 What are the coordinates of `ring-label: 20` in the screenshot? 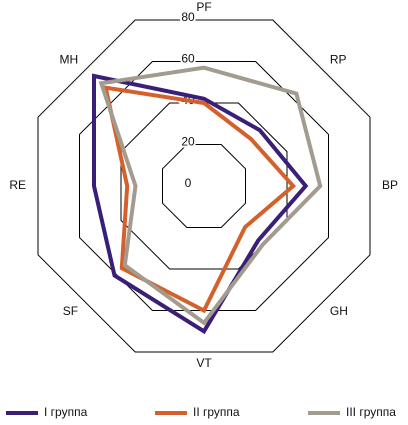 It's located at (188, 142).